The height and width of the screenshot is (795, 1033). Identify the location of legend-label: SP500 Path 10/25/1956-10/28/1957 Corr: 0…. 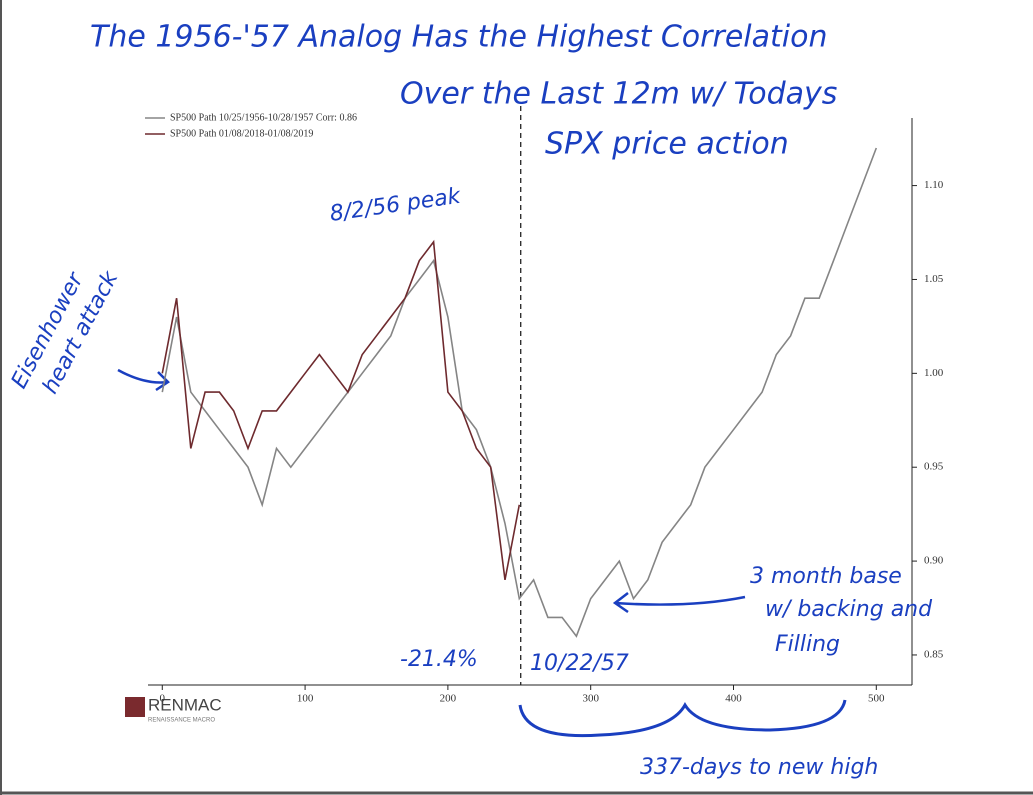
(263, 117).